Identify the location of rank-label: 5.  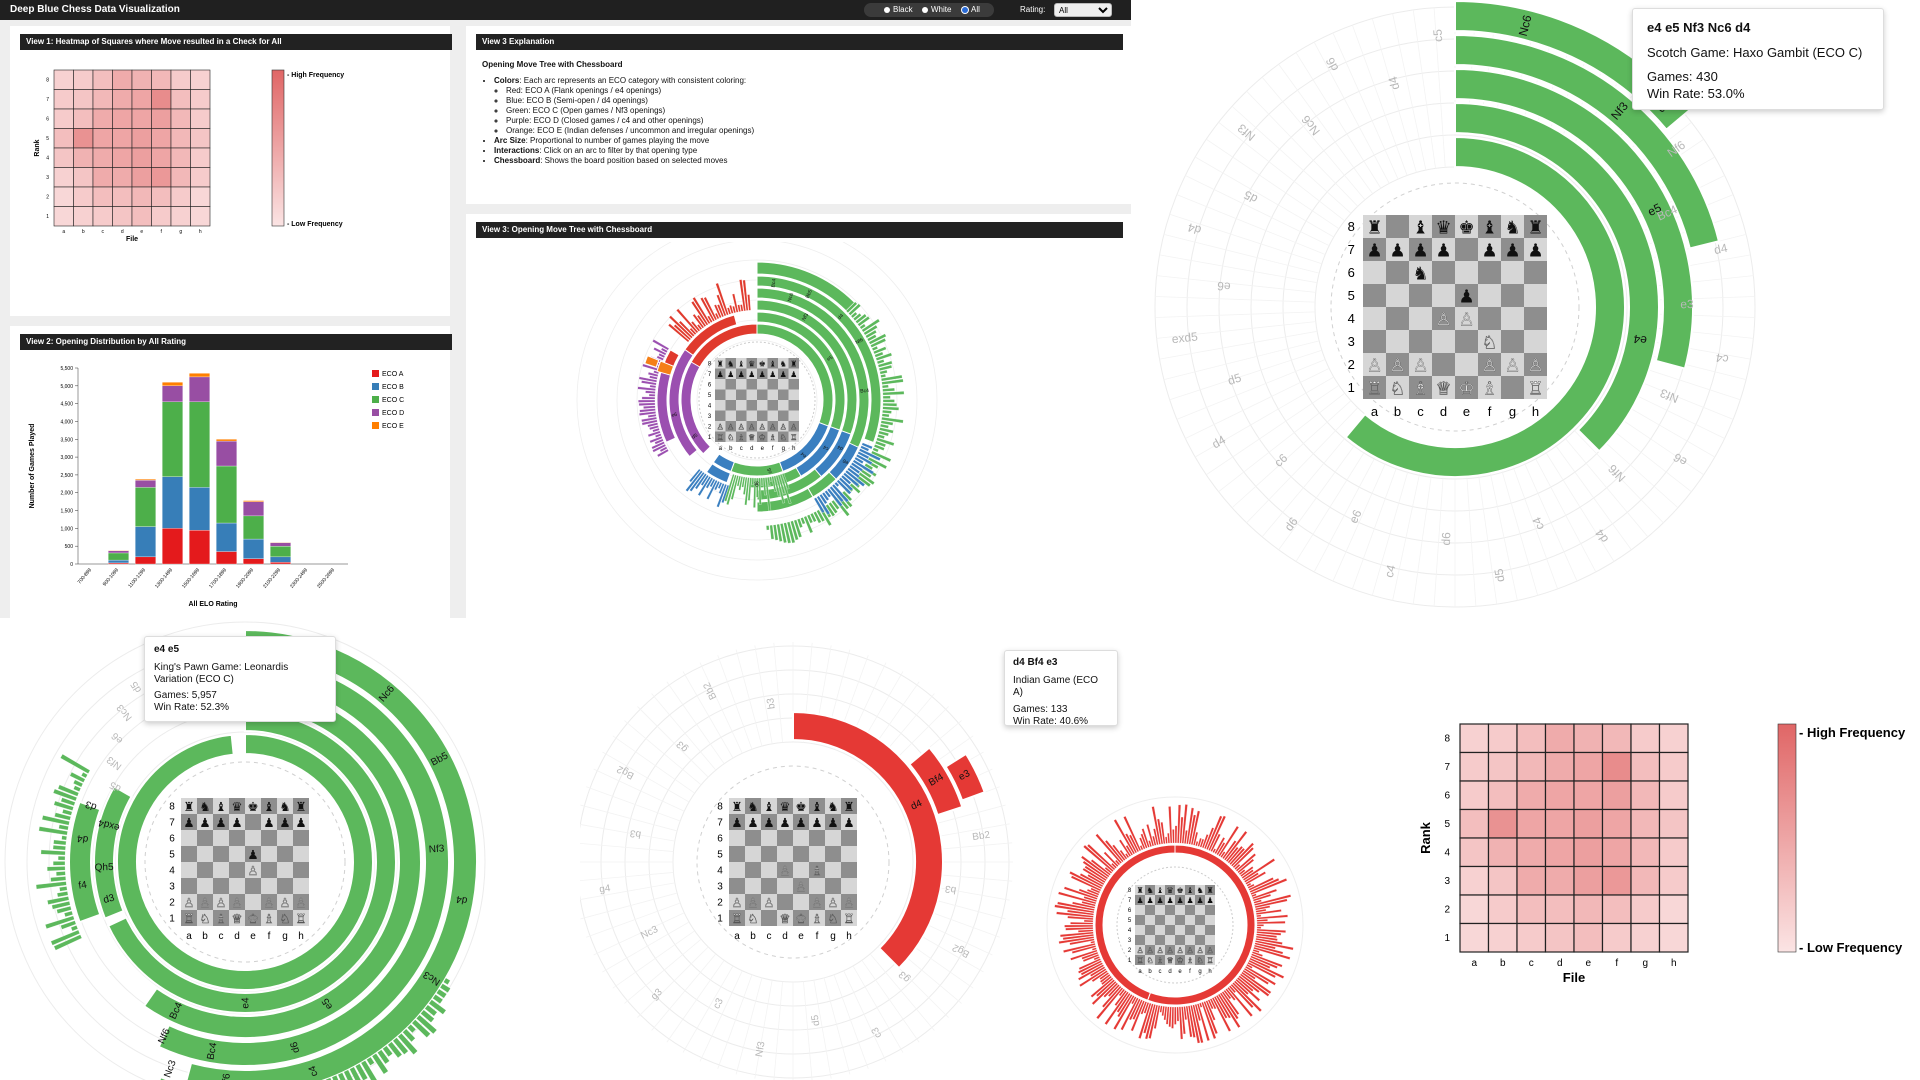
(47, 139).